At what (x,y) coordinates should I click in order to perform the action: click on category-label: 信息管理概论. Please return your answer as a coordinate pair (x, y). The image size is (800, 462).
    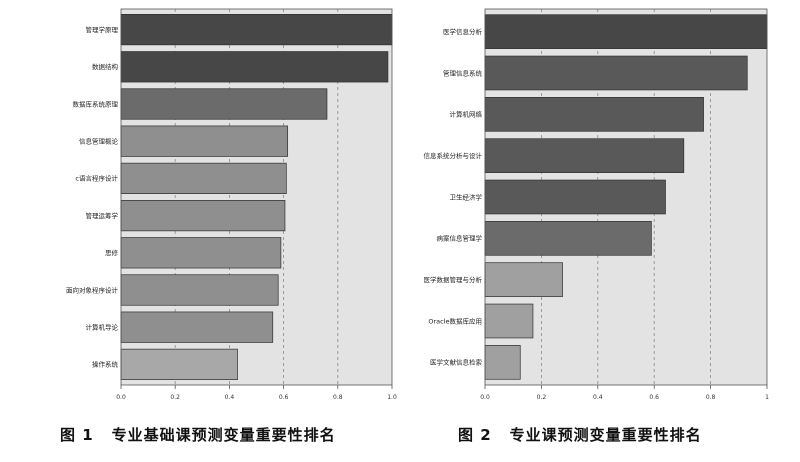
    Looking at the image, I should click on (99, 141).